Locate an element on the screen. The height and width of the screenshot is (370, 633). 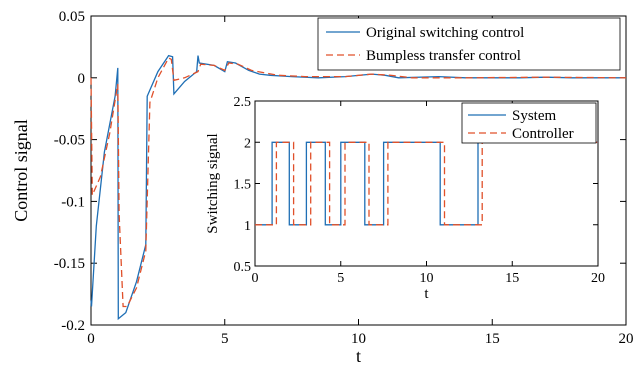
inset-x-tick-label: 0 is located at coordinates (255, 278).